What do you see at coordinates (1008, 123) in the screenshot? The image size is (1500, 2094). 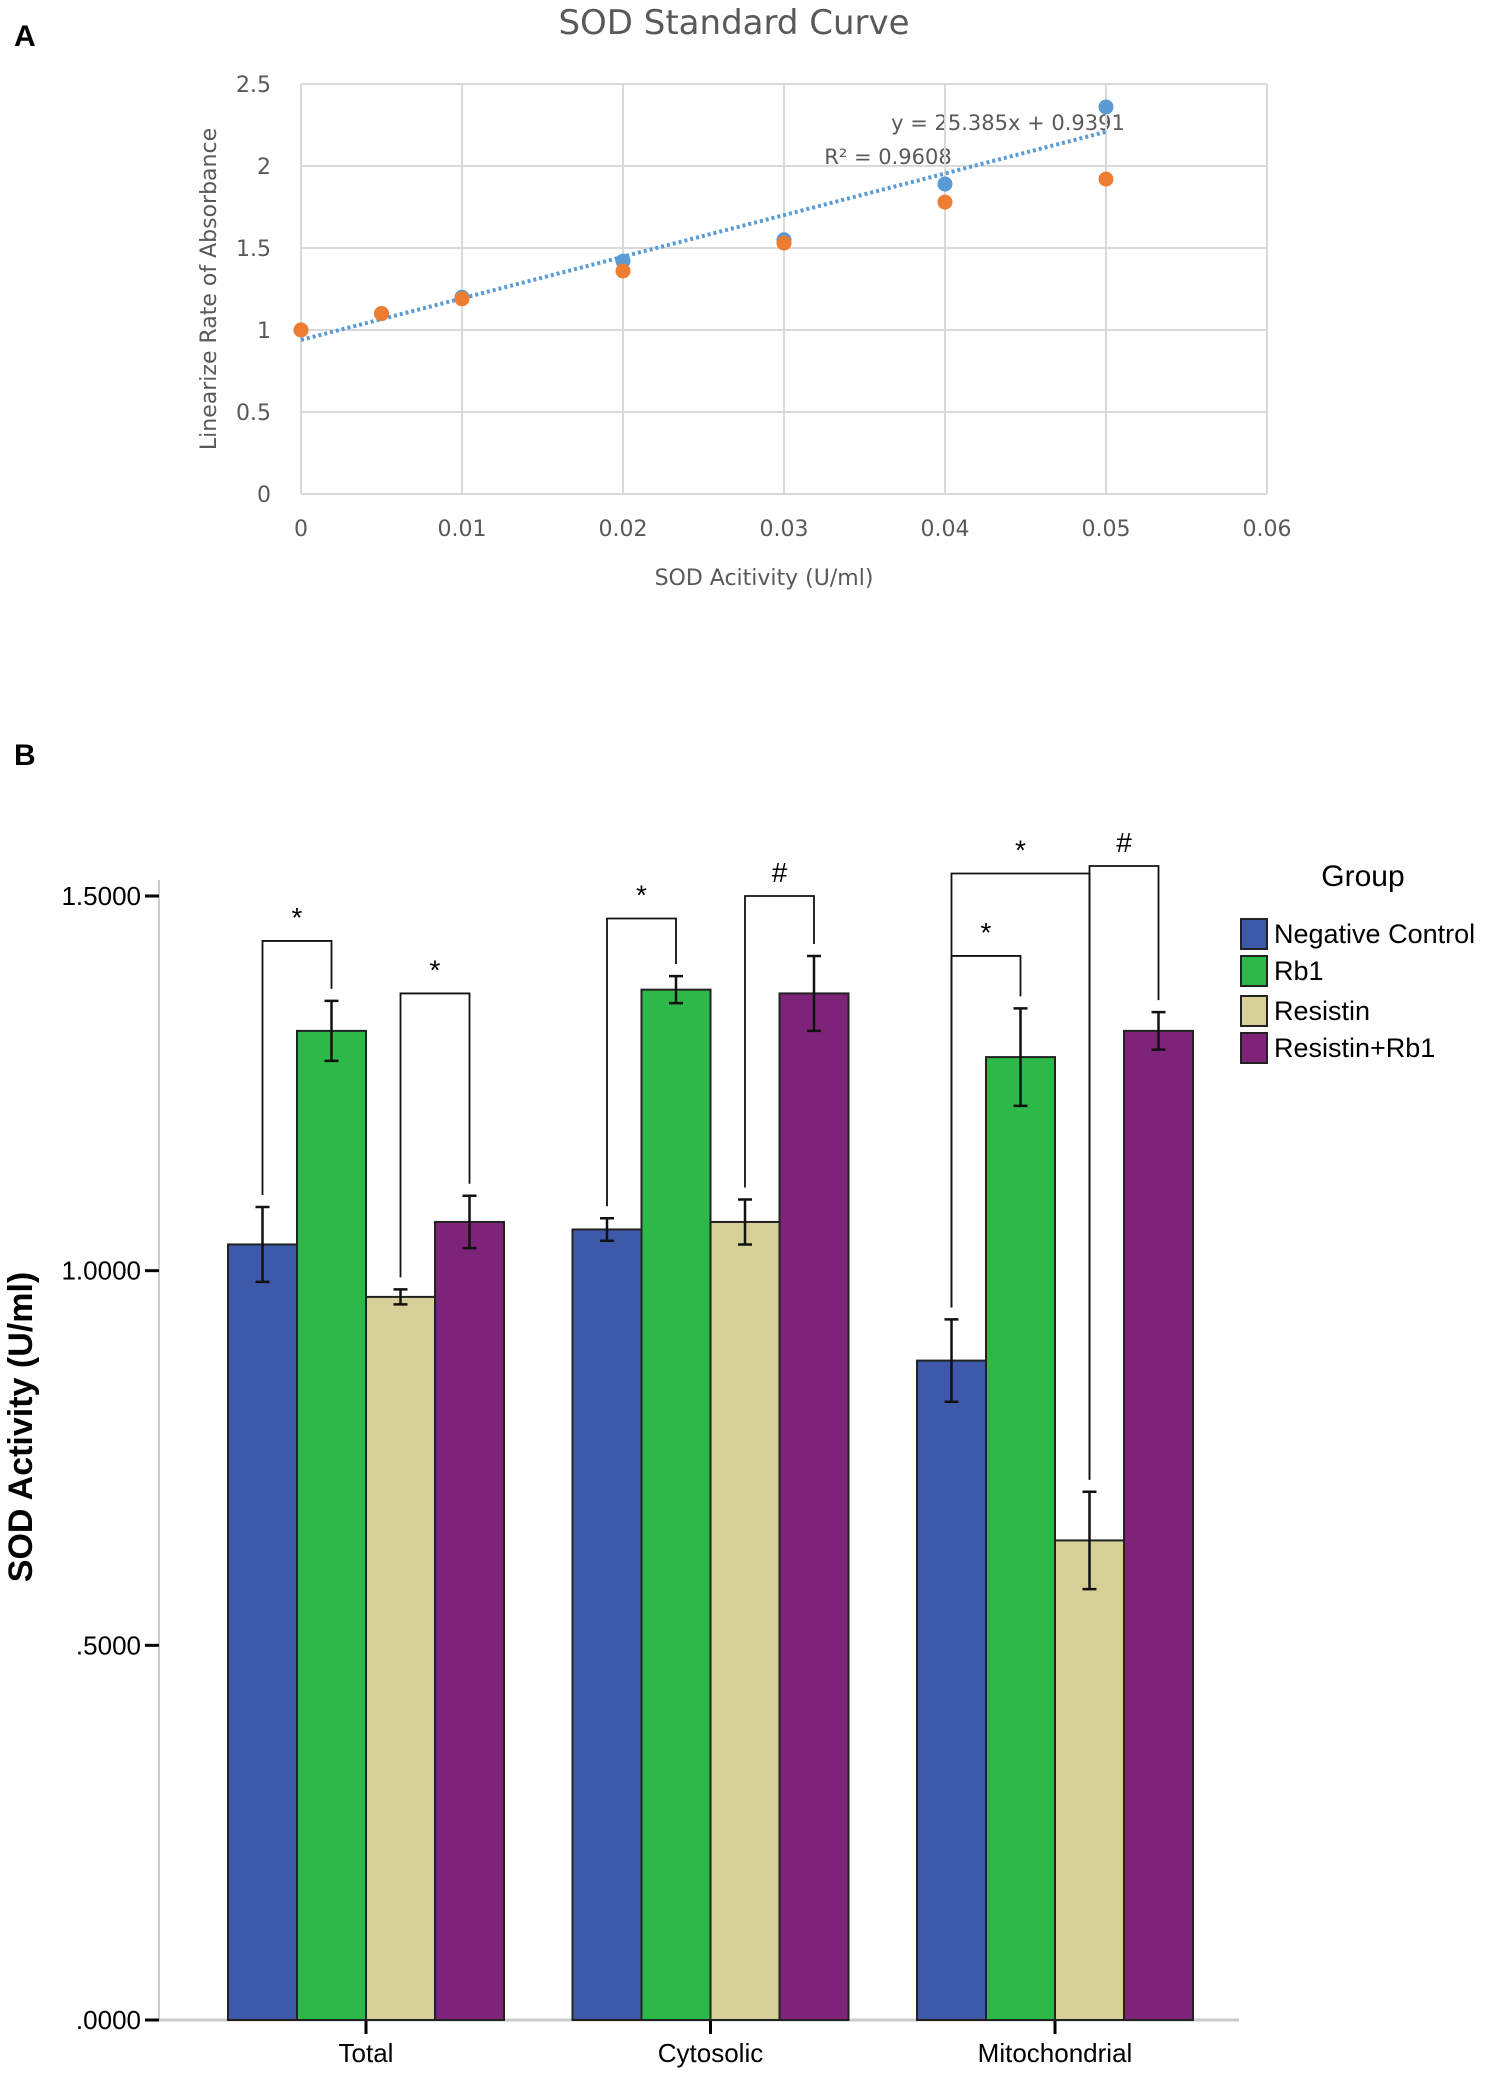 I see `trendline-equation: y = 25.385x + 0.9391` at bounding box center [1008, 123].